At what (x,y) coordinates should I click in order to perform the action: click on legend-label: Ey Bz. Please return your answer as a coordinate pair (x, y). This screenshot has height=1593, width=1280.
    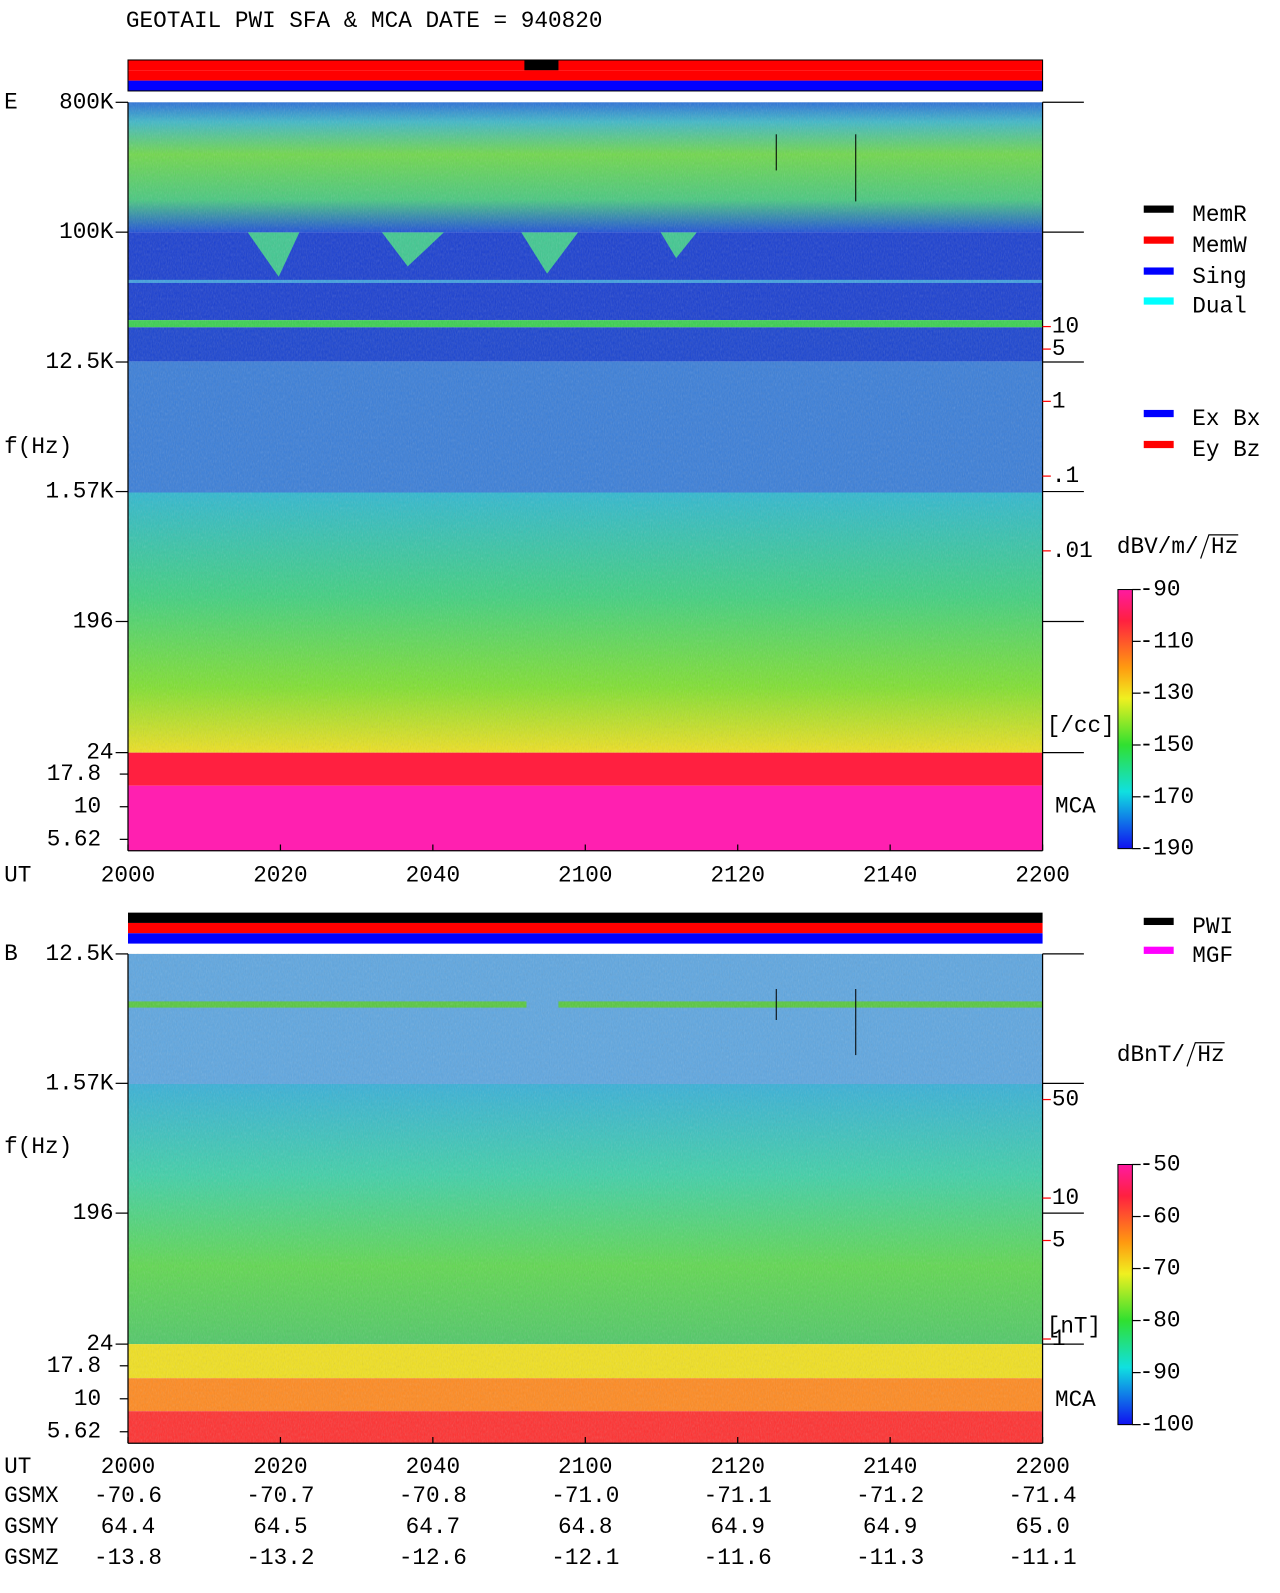
    Looking at the image, I should click on (1226, 450).